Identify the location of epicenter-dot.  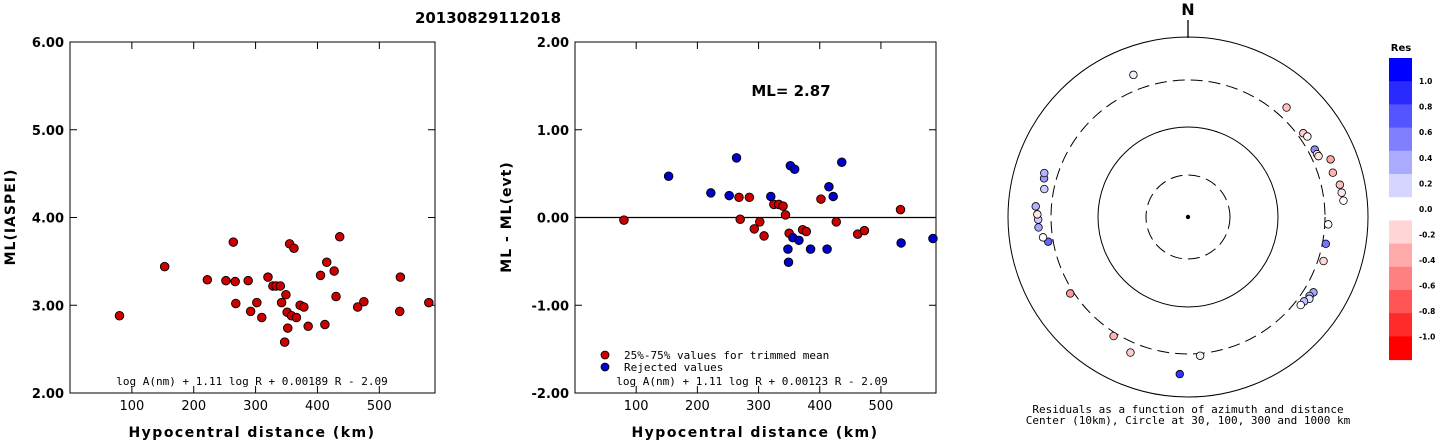
(1188, 217).